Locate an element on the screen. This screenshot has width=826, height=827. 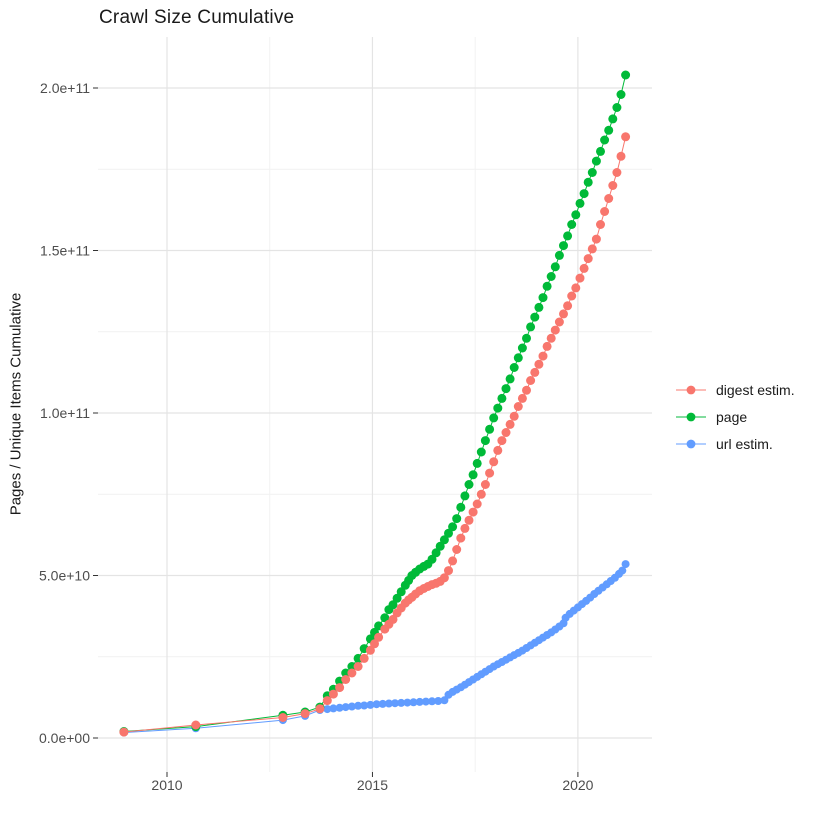
legend-label-digest-estim: digest estim. is located at coordinates (755, 390).